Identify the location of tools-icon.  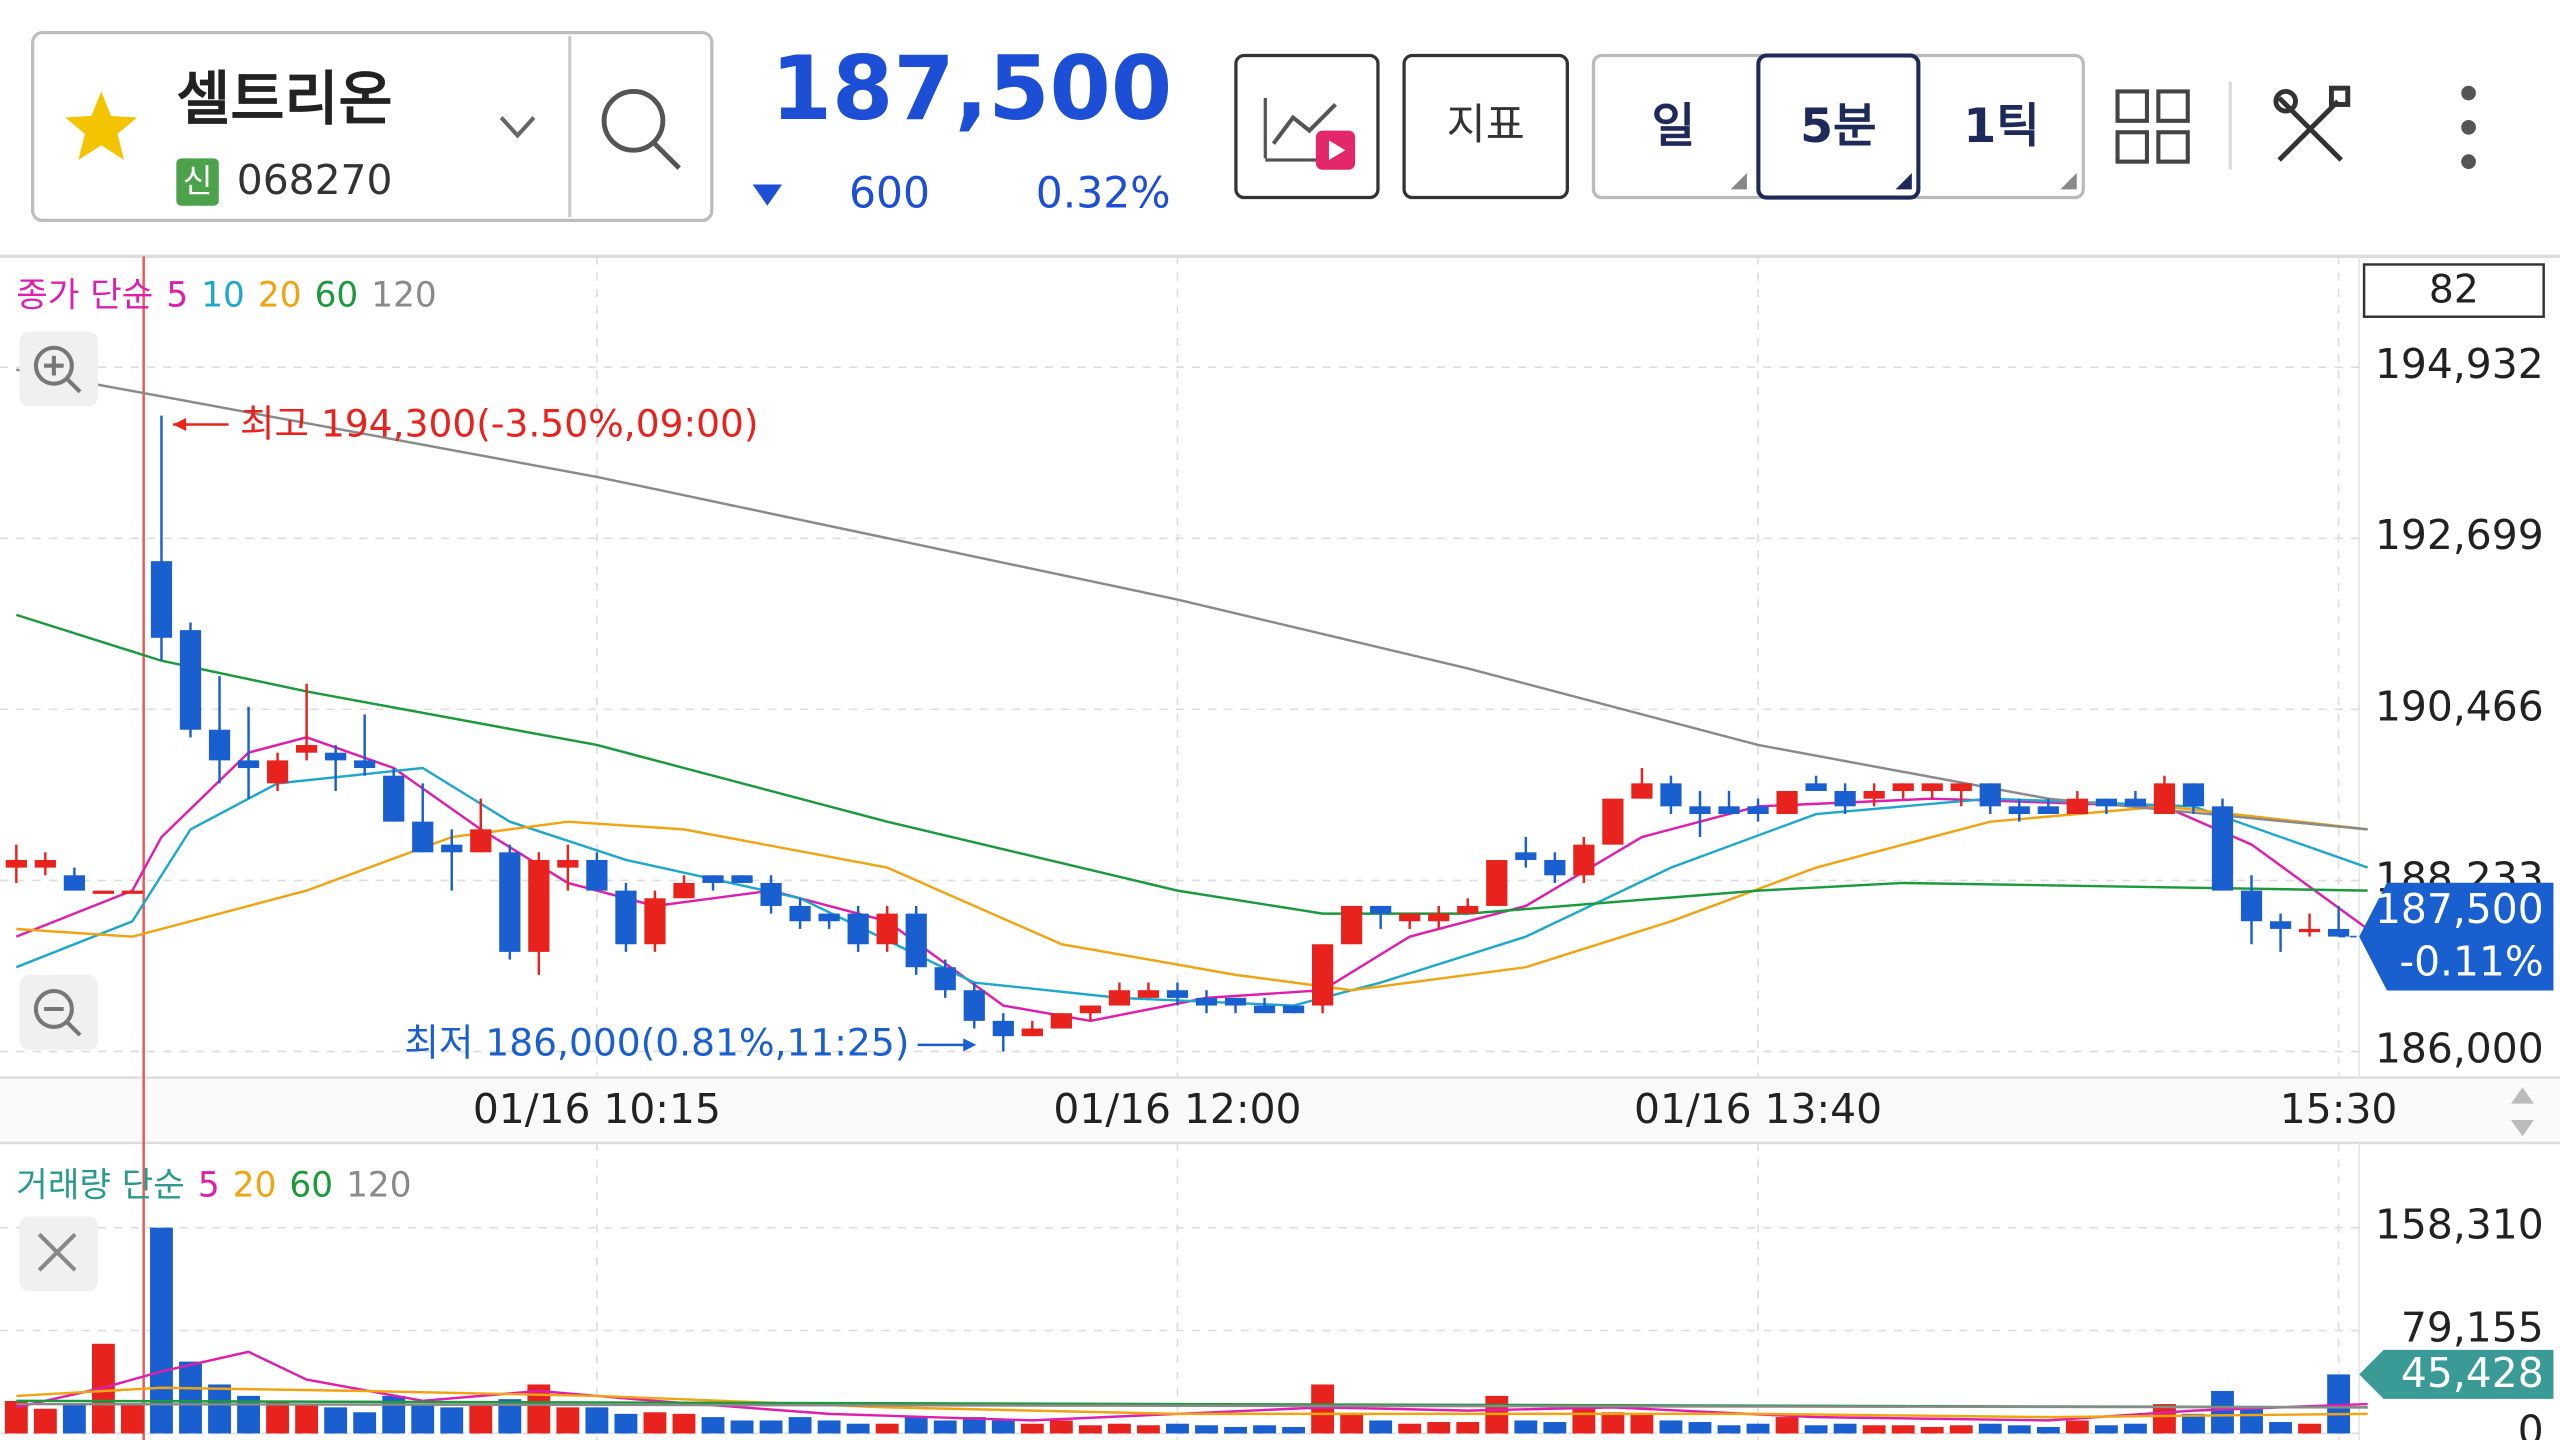
(2312, 123).